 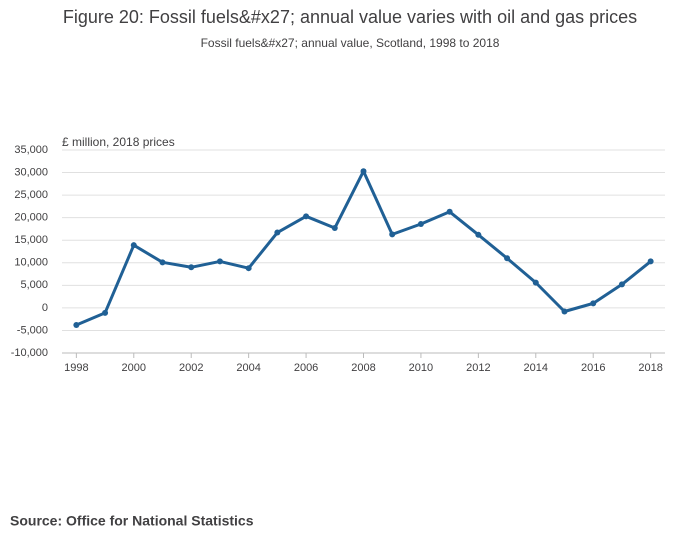 What do you see at coordinates (478, 368) in the screenshot?
I see `x-tick-label: 2012` at bounding box center [478, 368].